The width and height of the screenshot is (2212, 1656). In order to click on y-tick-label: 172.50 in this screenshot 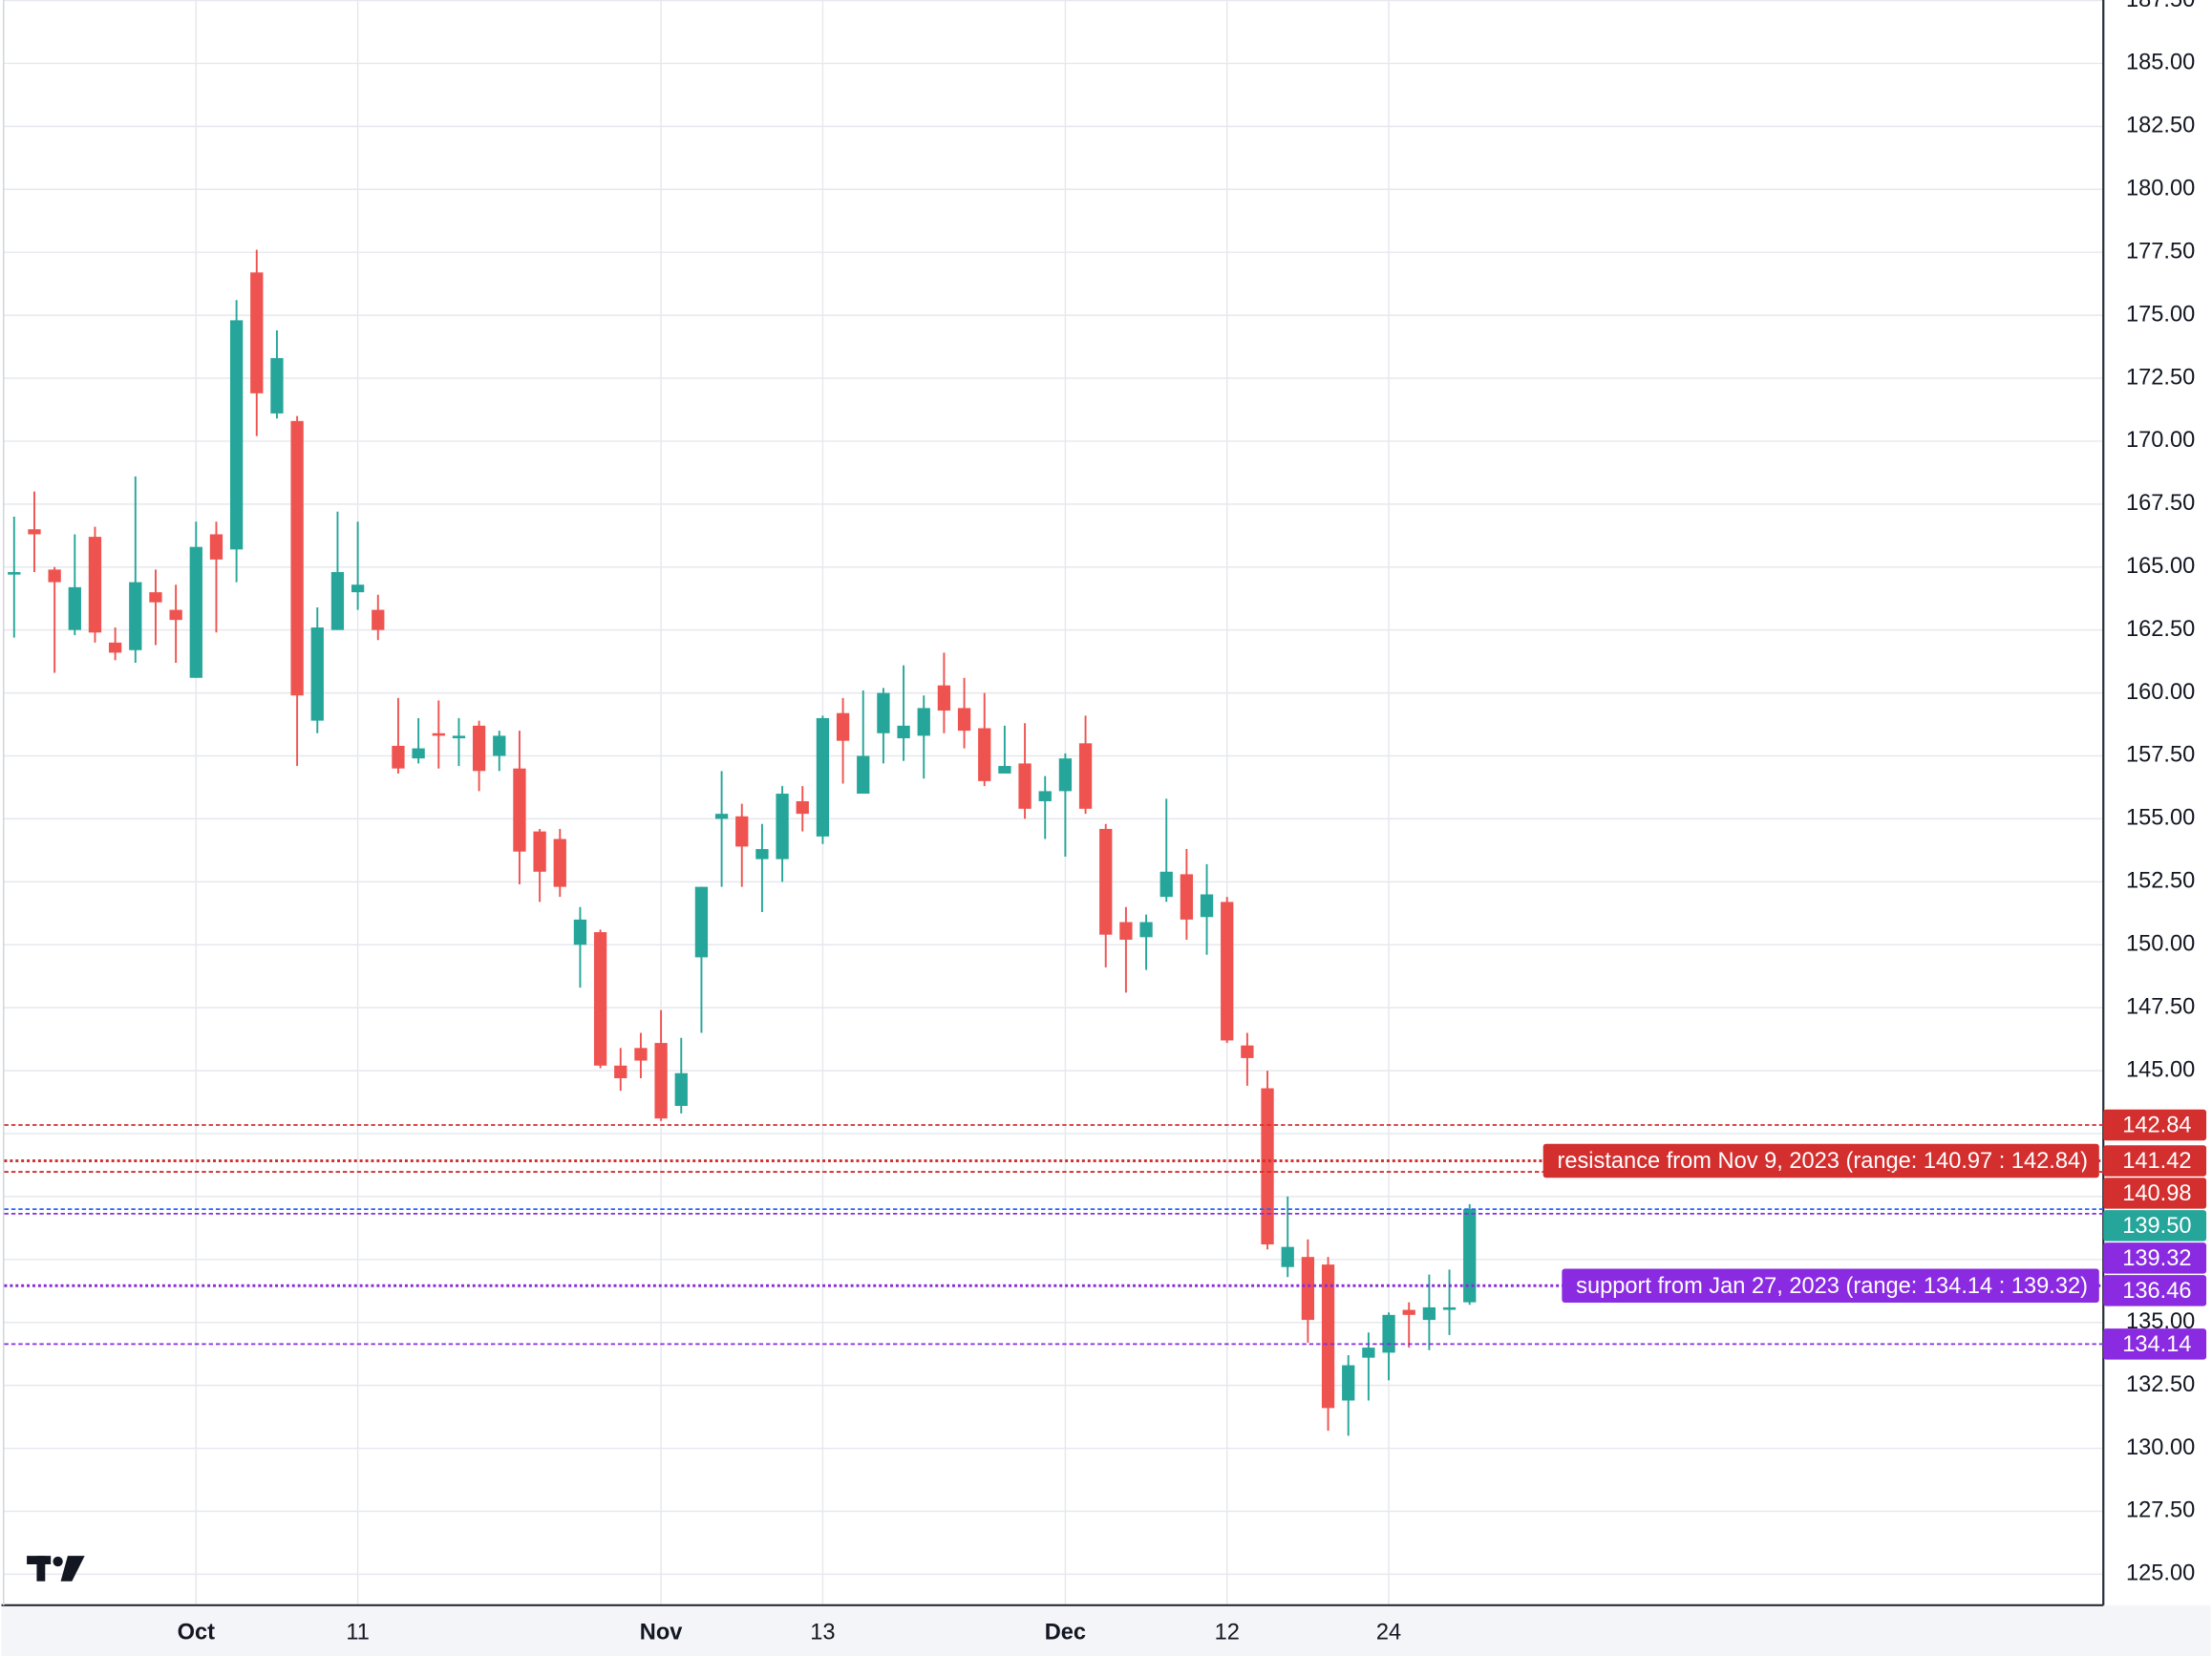, I will do `click(2160, 377)`.